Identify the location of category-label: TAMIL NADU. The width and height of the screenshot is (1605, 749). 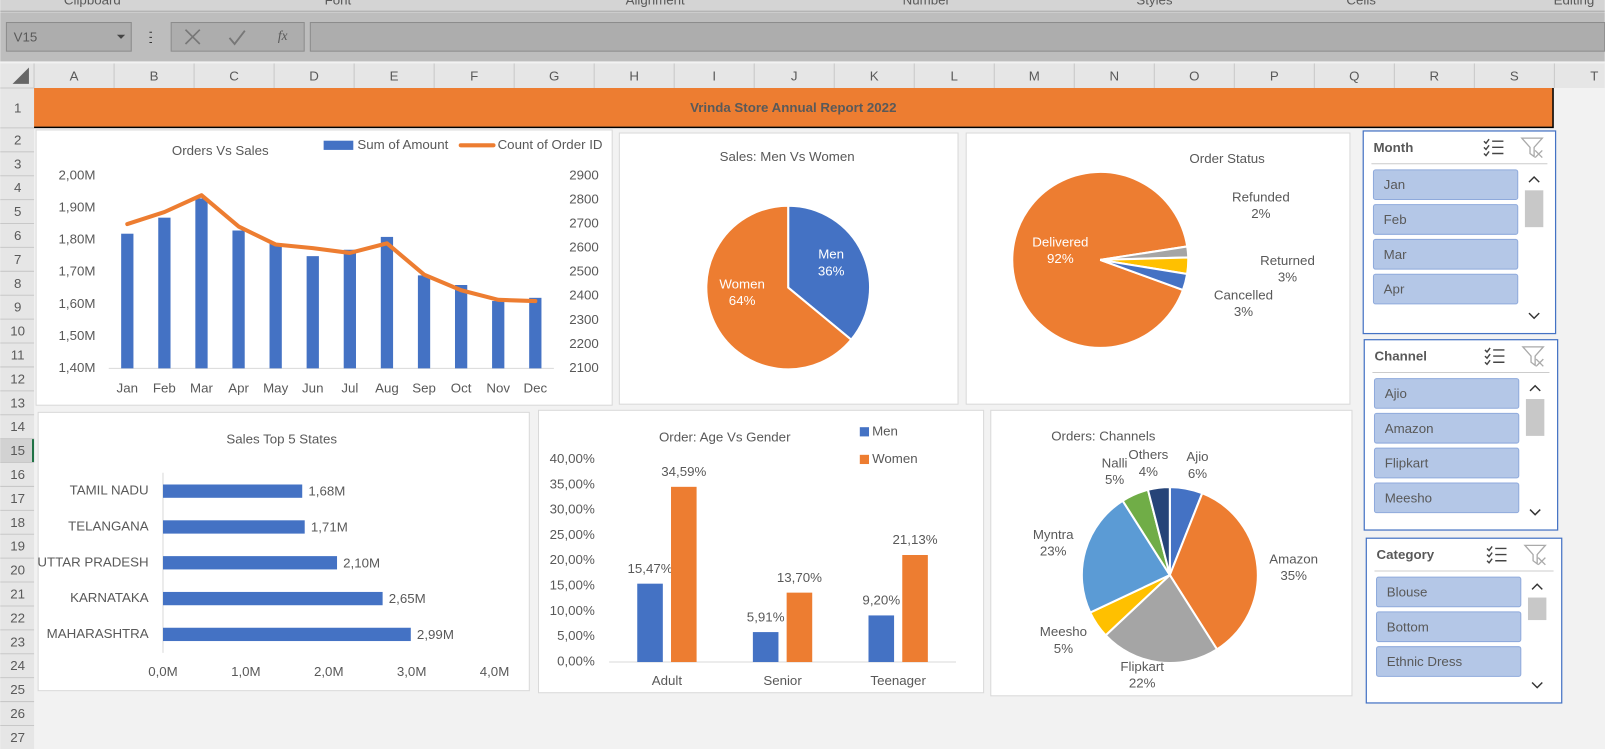
(109, 490).